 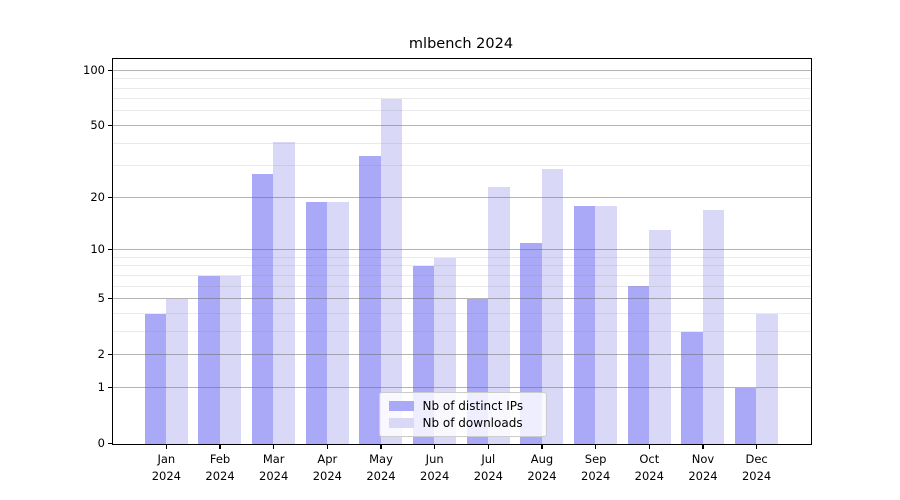 What do you see at coordinates (473, 406) in the screenshot?
I see `legend-label: Nb of distinct IPs` at bounding box center [473, 406].